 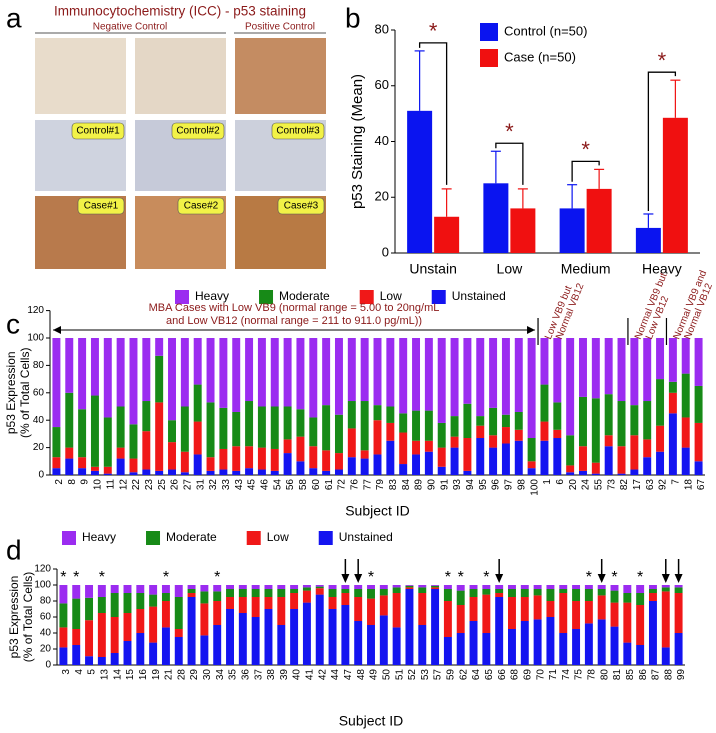 What do you see at coordinates (342, 485) in the screenshot?
I see `x-tick-label: 72` at bounding box center [342, 485].